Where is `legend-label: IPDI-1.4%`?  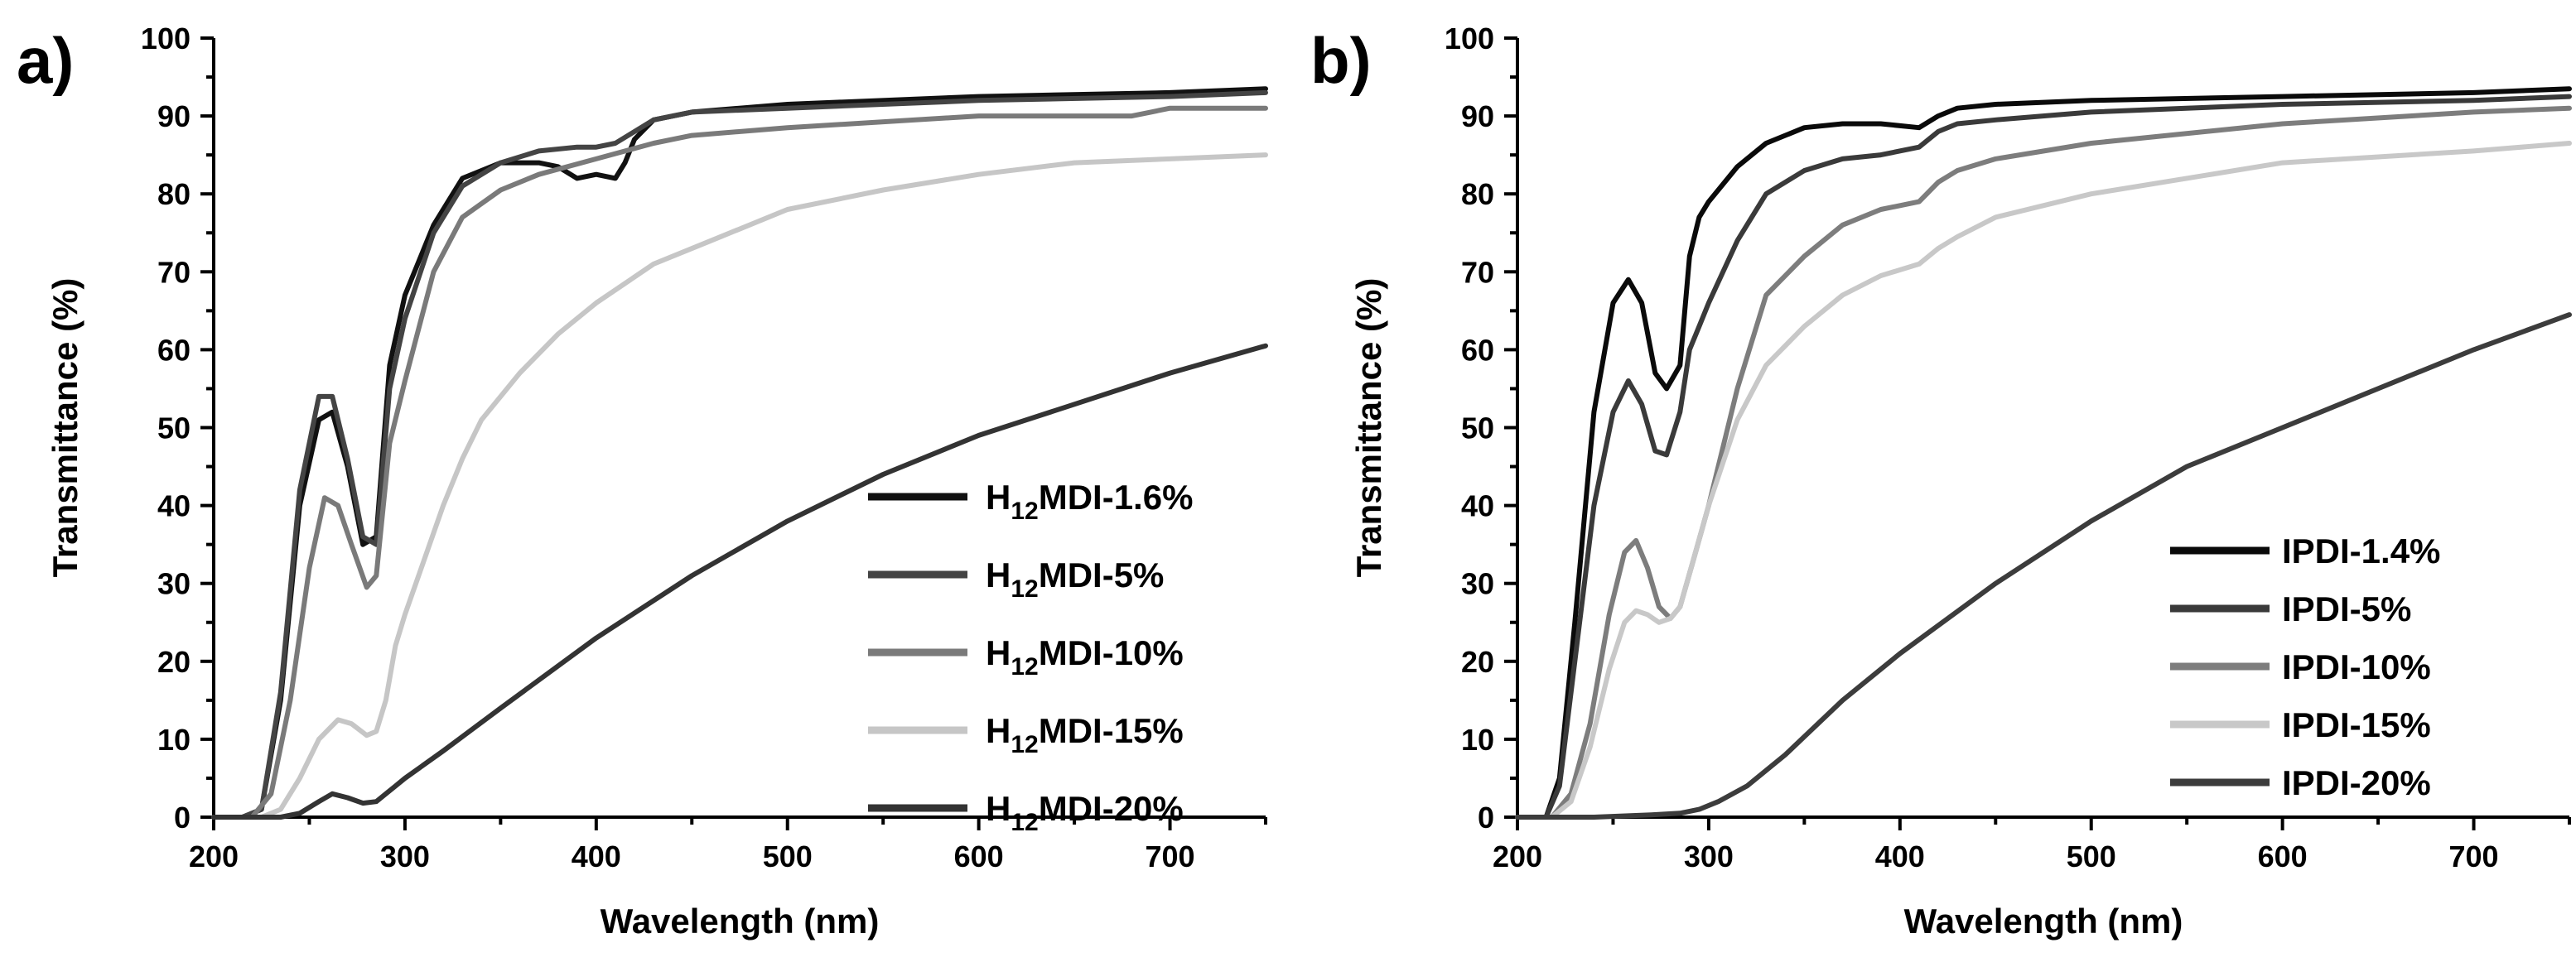
legend-label: IPDI-1.4% is located at coordinates (2361, 551).